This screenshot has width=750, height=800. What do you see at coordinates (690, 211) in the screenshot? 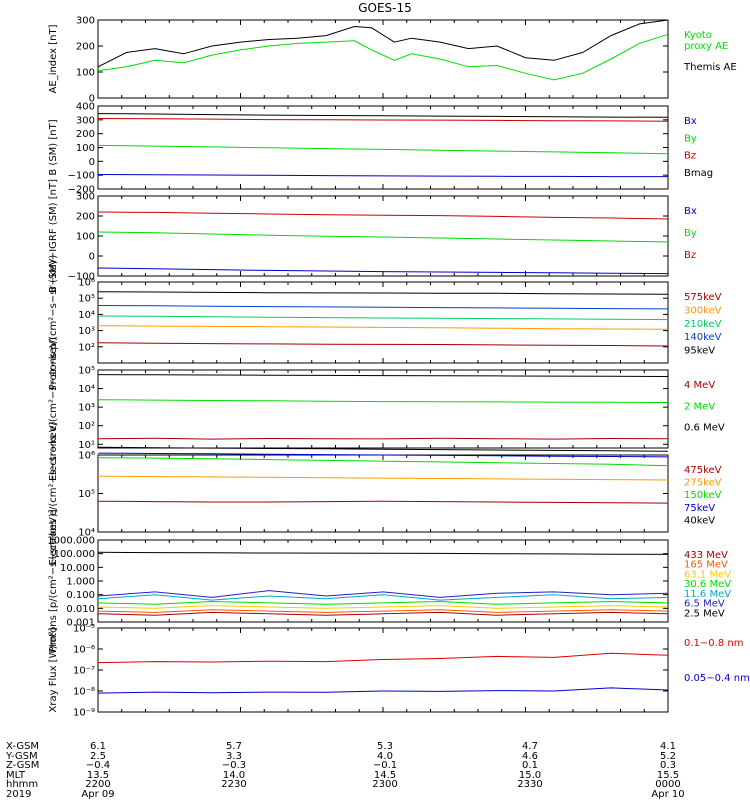
I see `legend-entry: Bx` at bounding box center [690, 211].